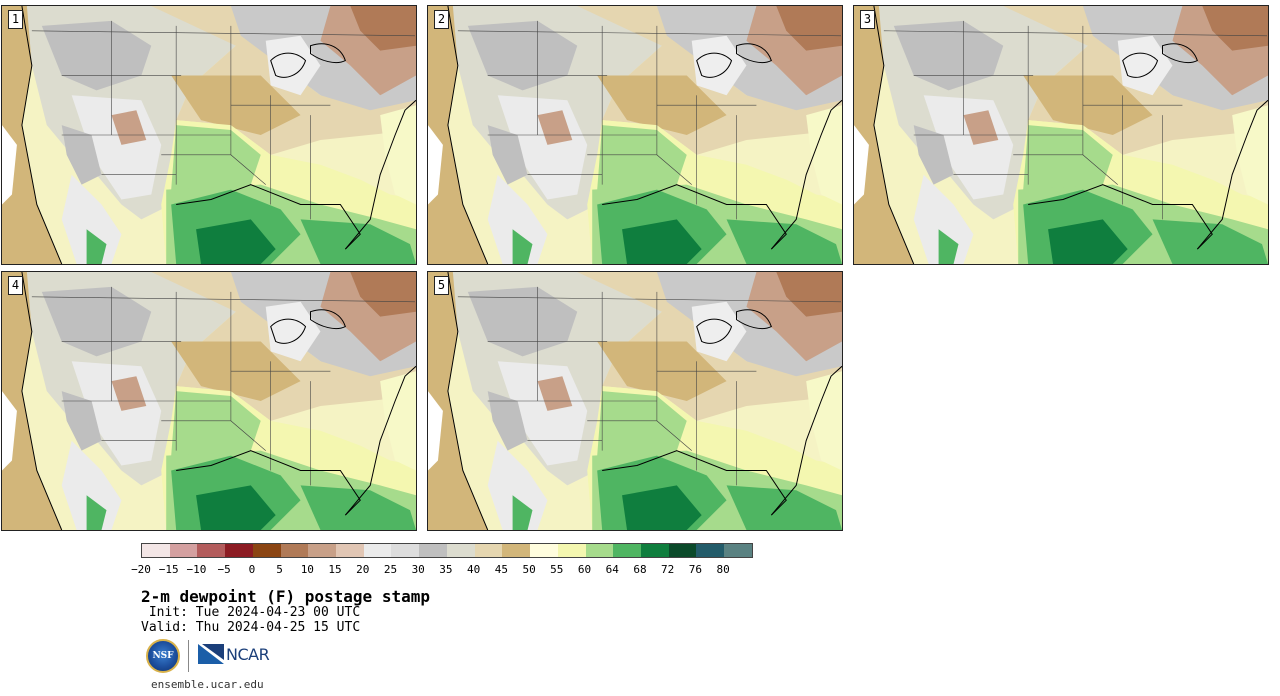 Image resolution: width=1280 pixels, height=696 pixels. What do you see at coordinates (446, 569) in the screenshot?
I see `colorbar-tick-label: 35` at bounding box center [446, 569].